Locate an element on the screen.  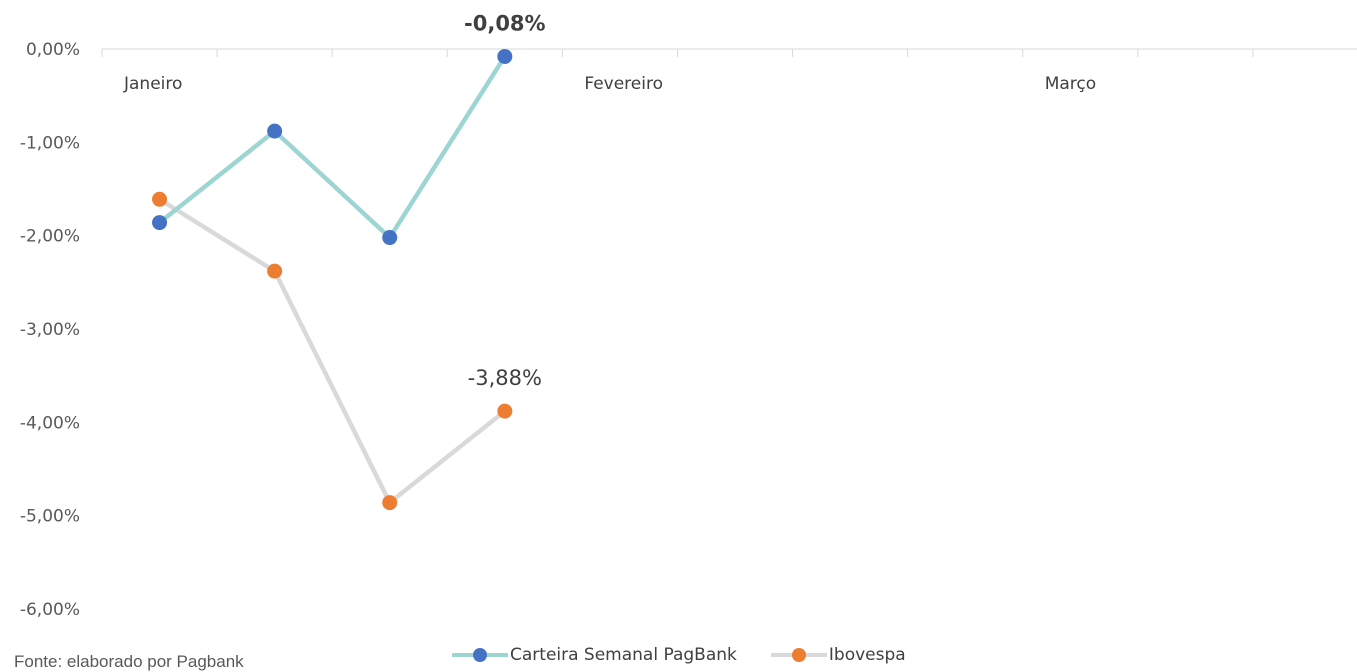
y-tick-label: -5,00% is located at coordinates (50, 517).